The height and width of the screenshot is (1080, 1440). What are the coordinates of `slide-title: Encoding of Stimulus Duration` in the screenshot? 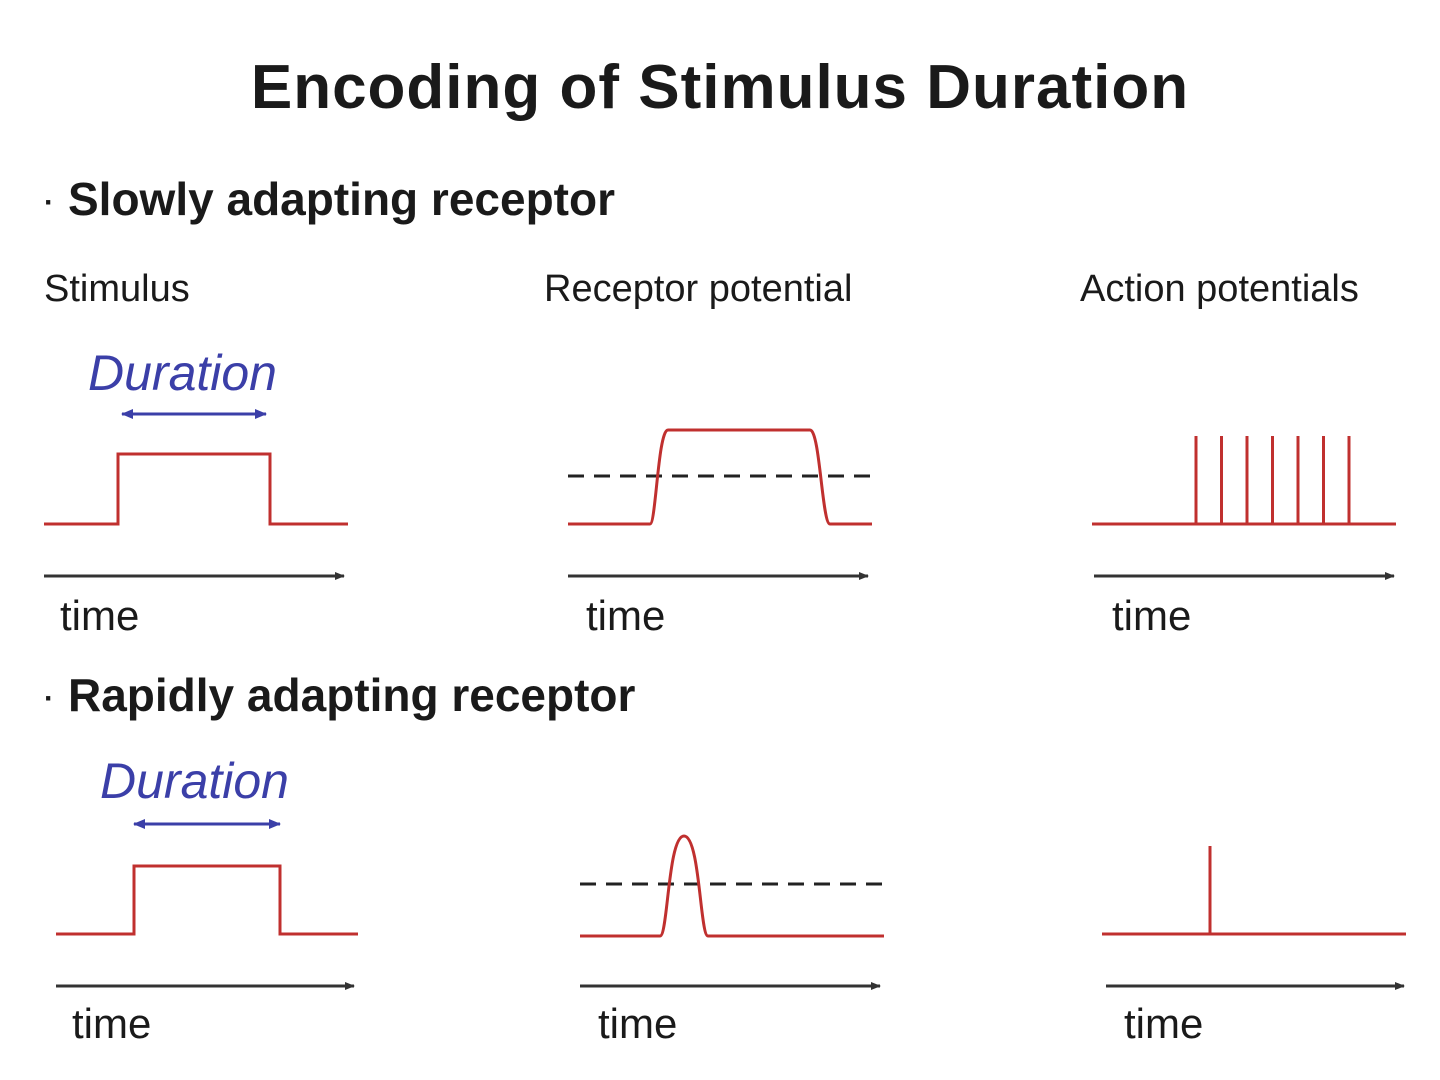 It's located at (720, 87).